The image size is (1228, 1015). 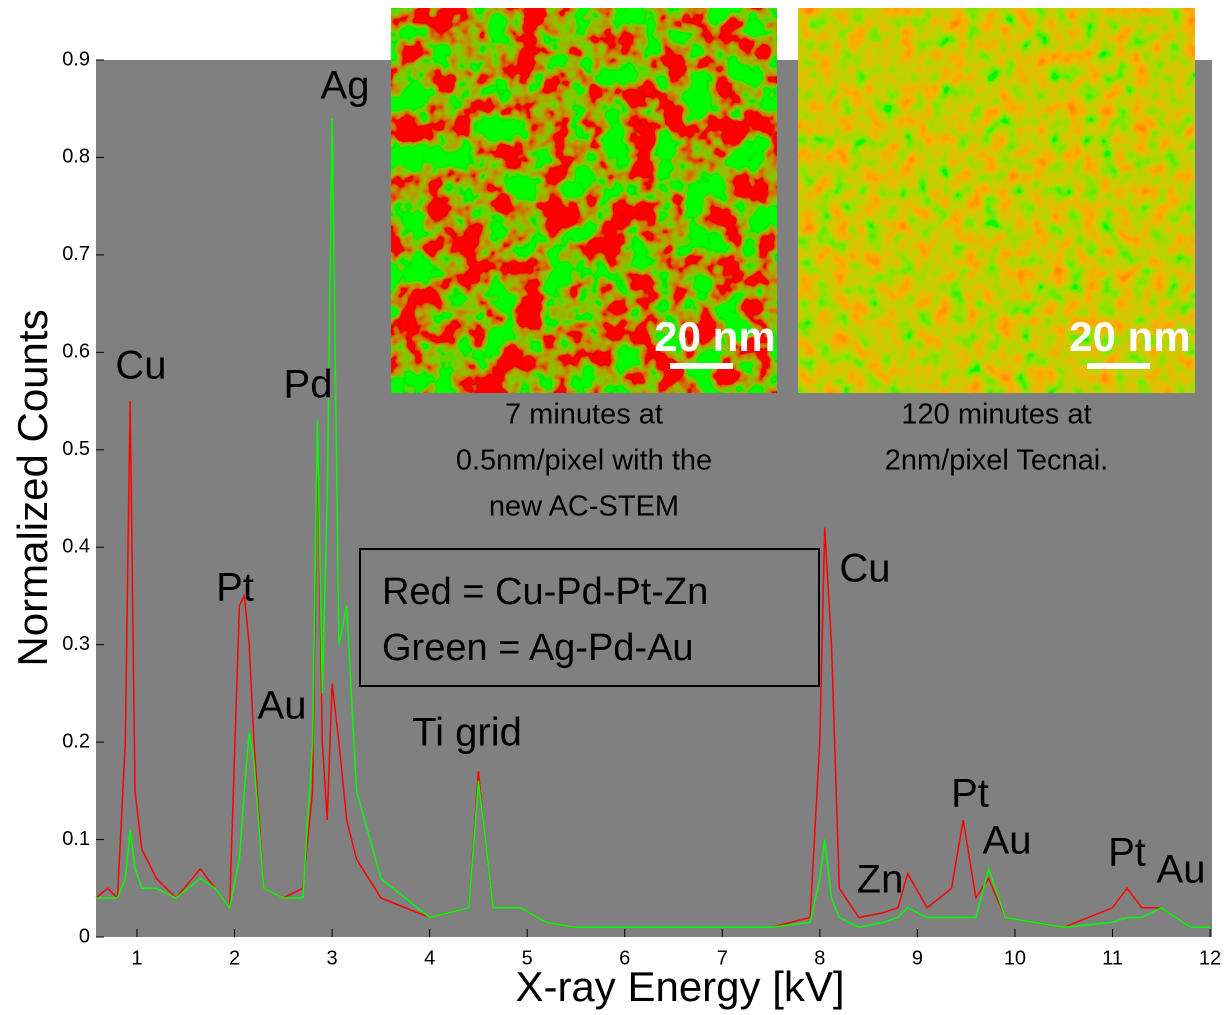 What do you see at coordinates (545, 592) in the screenshot?
I see `legend-entry: Red = Cu-Pd-Pt-Zn` at bounding box center [545, 592].